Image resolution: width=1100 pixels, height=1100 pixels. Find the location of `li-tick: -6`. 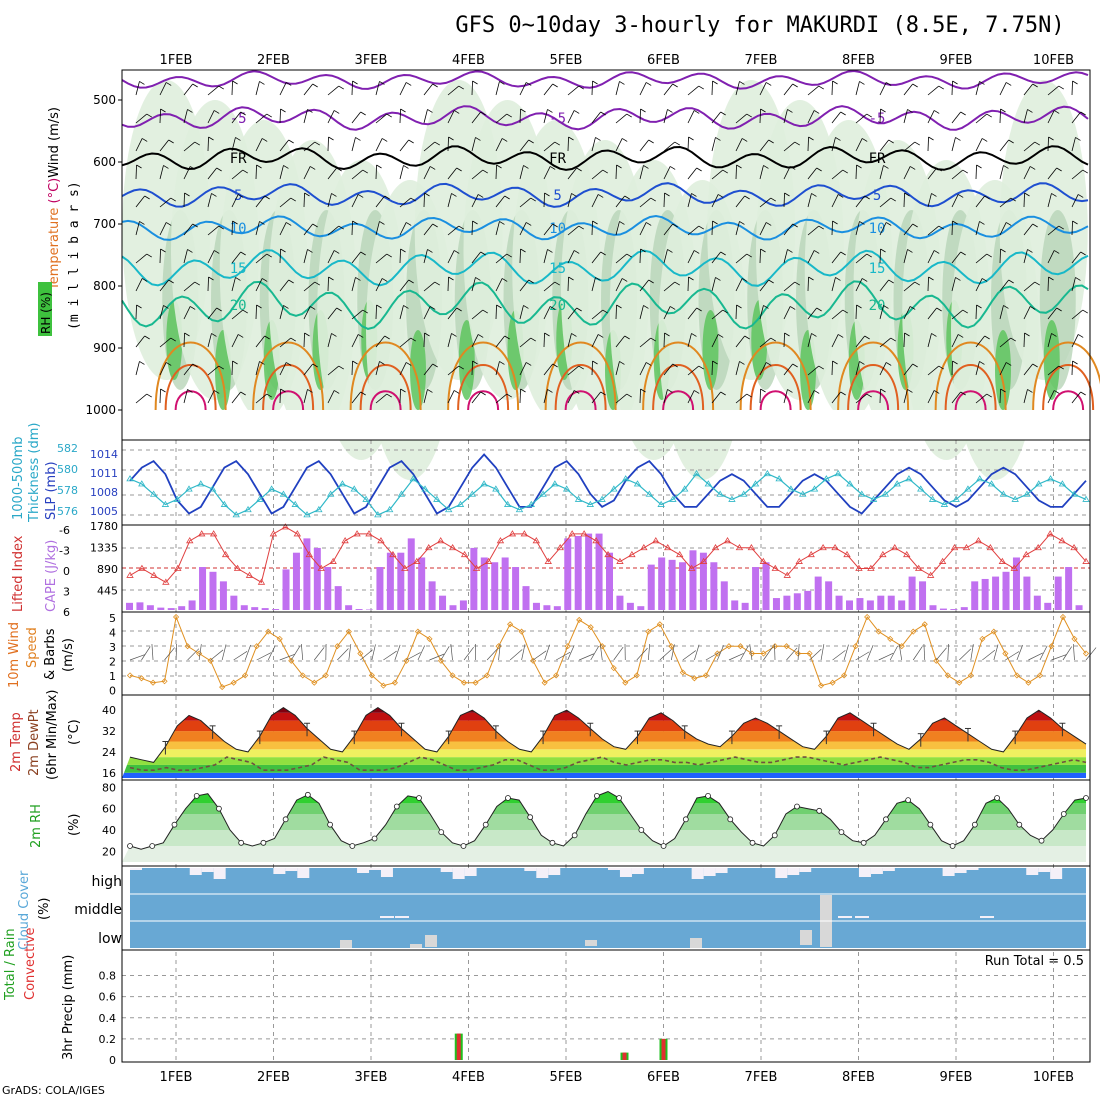

li-tick: -6 is located at coordinates (64, 530).